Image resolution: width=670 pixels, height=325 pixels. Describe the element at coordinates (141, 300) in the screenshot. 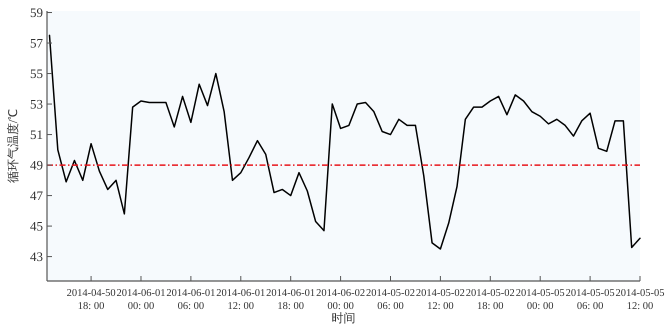

I see `x-tick-label: 2014-06-01 00: 00` at that location.